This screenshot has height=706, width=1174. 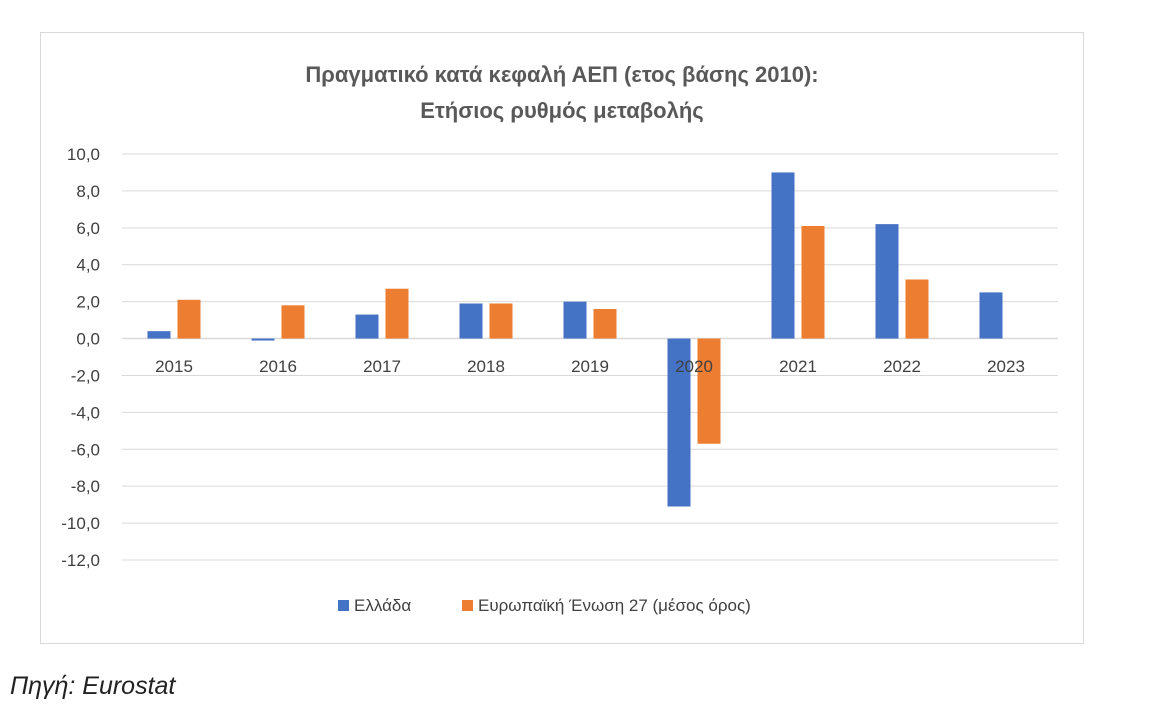 I want to click on legend-label: Ευρωπαϊκή Ένωση 27 (μέσος όρος), so click(x=614, y=605).